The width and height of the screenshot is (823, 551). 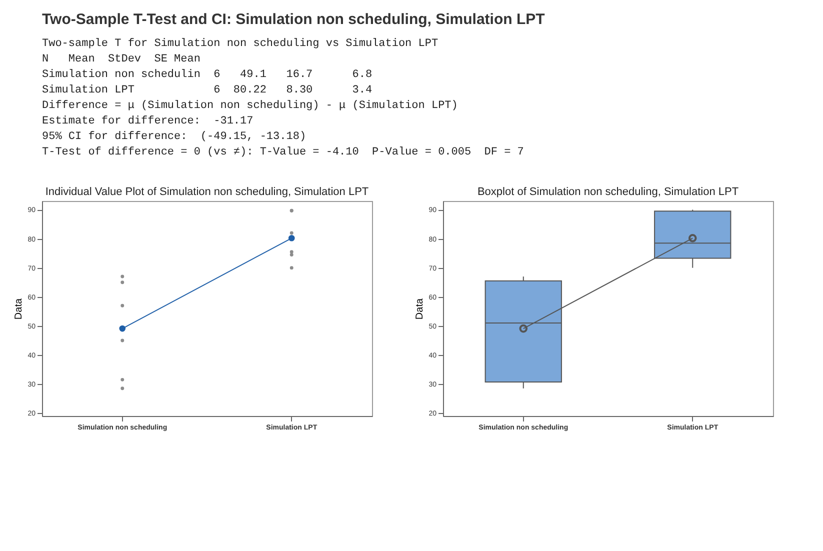 I want to click on text: Two-sample T for Simulation non scheduling vs Simulation LPT, so click(x=240, y=44).